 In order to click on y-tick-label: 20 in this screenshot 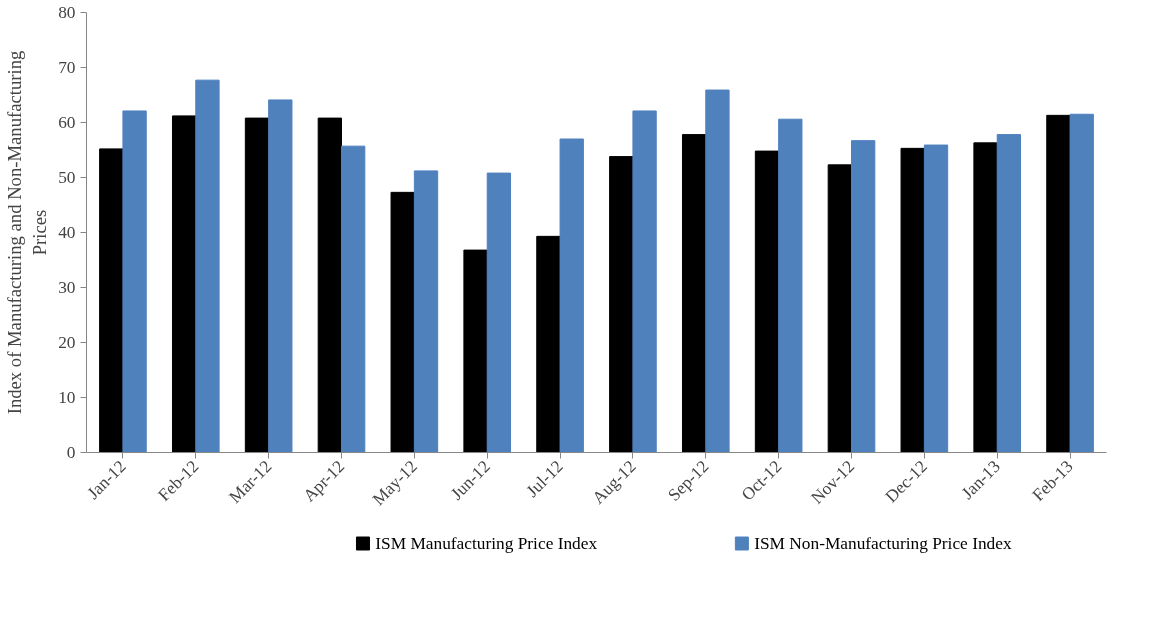, I will do `click(67, 342)`.